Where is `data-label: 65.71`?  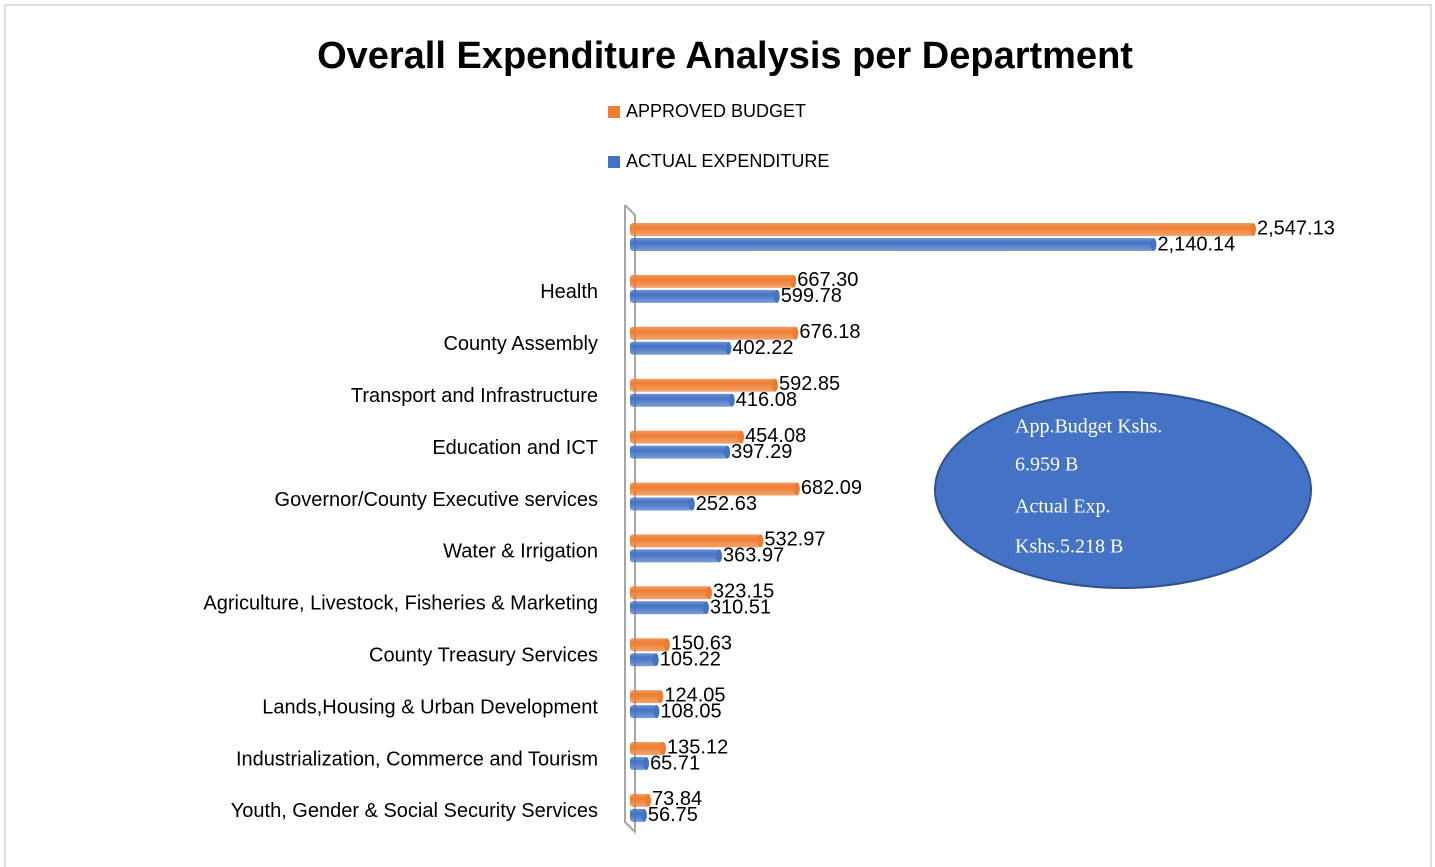
data-label: 65.71 is located at coordinates (675, 763).